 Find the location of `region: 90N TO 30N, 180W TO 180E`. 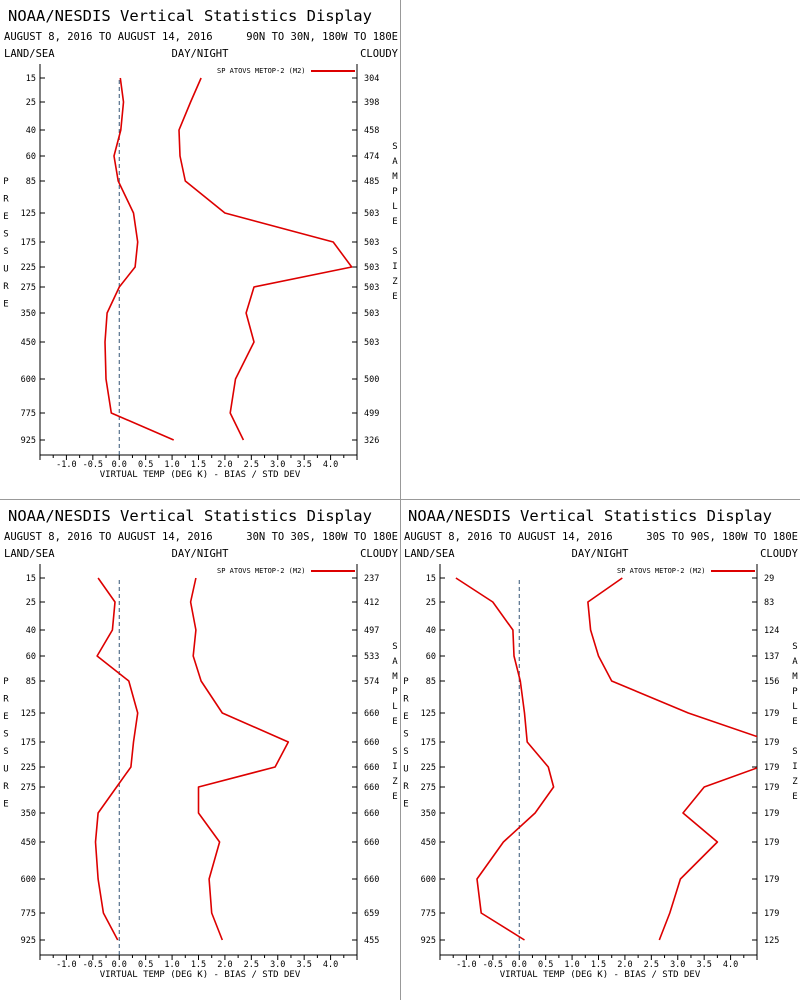

region: 90N TO 30N, 180W TO 180E is located at coordinates (322, 37).